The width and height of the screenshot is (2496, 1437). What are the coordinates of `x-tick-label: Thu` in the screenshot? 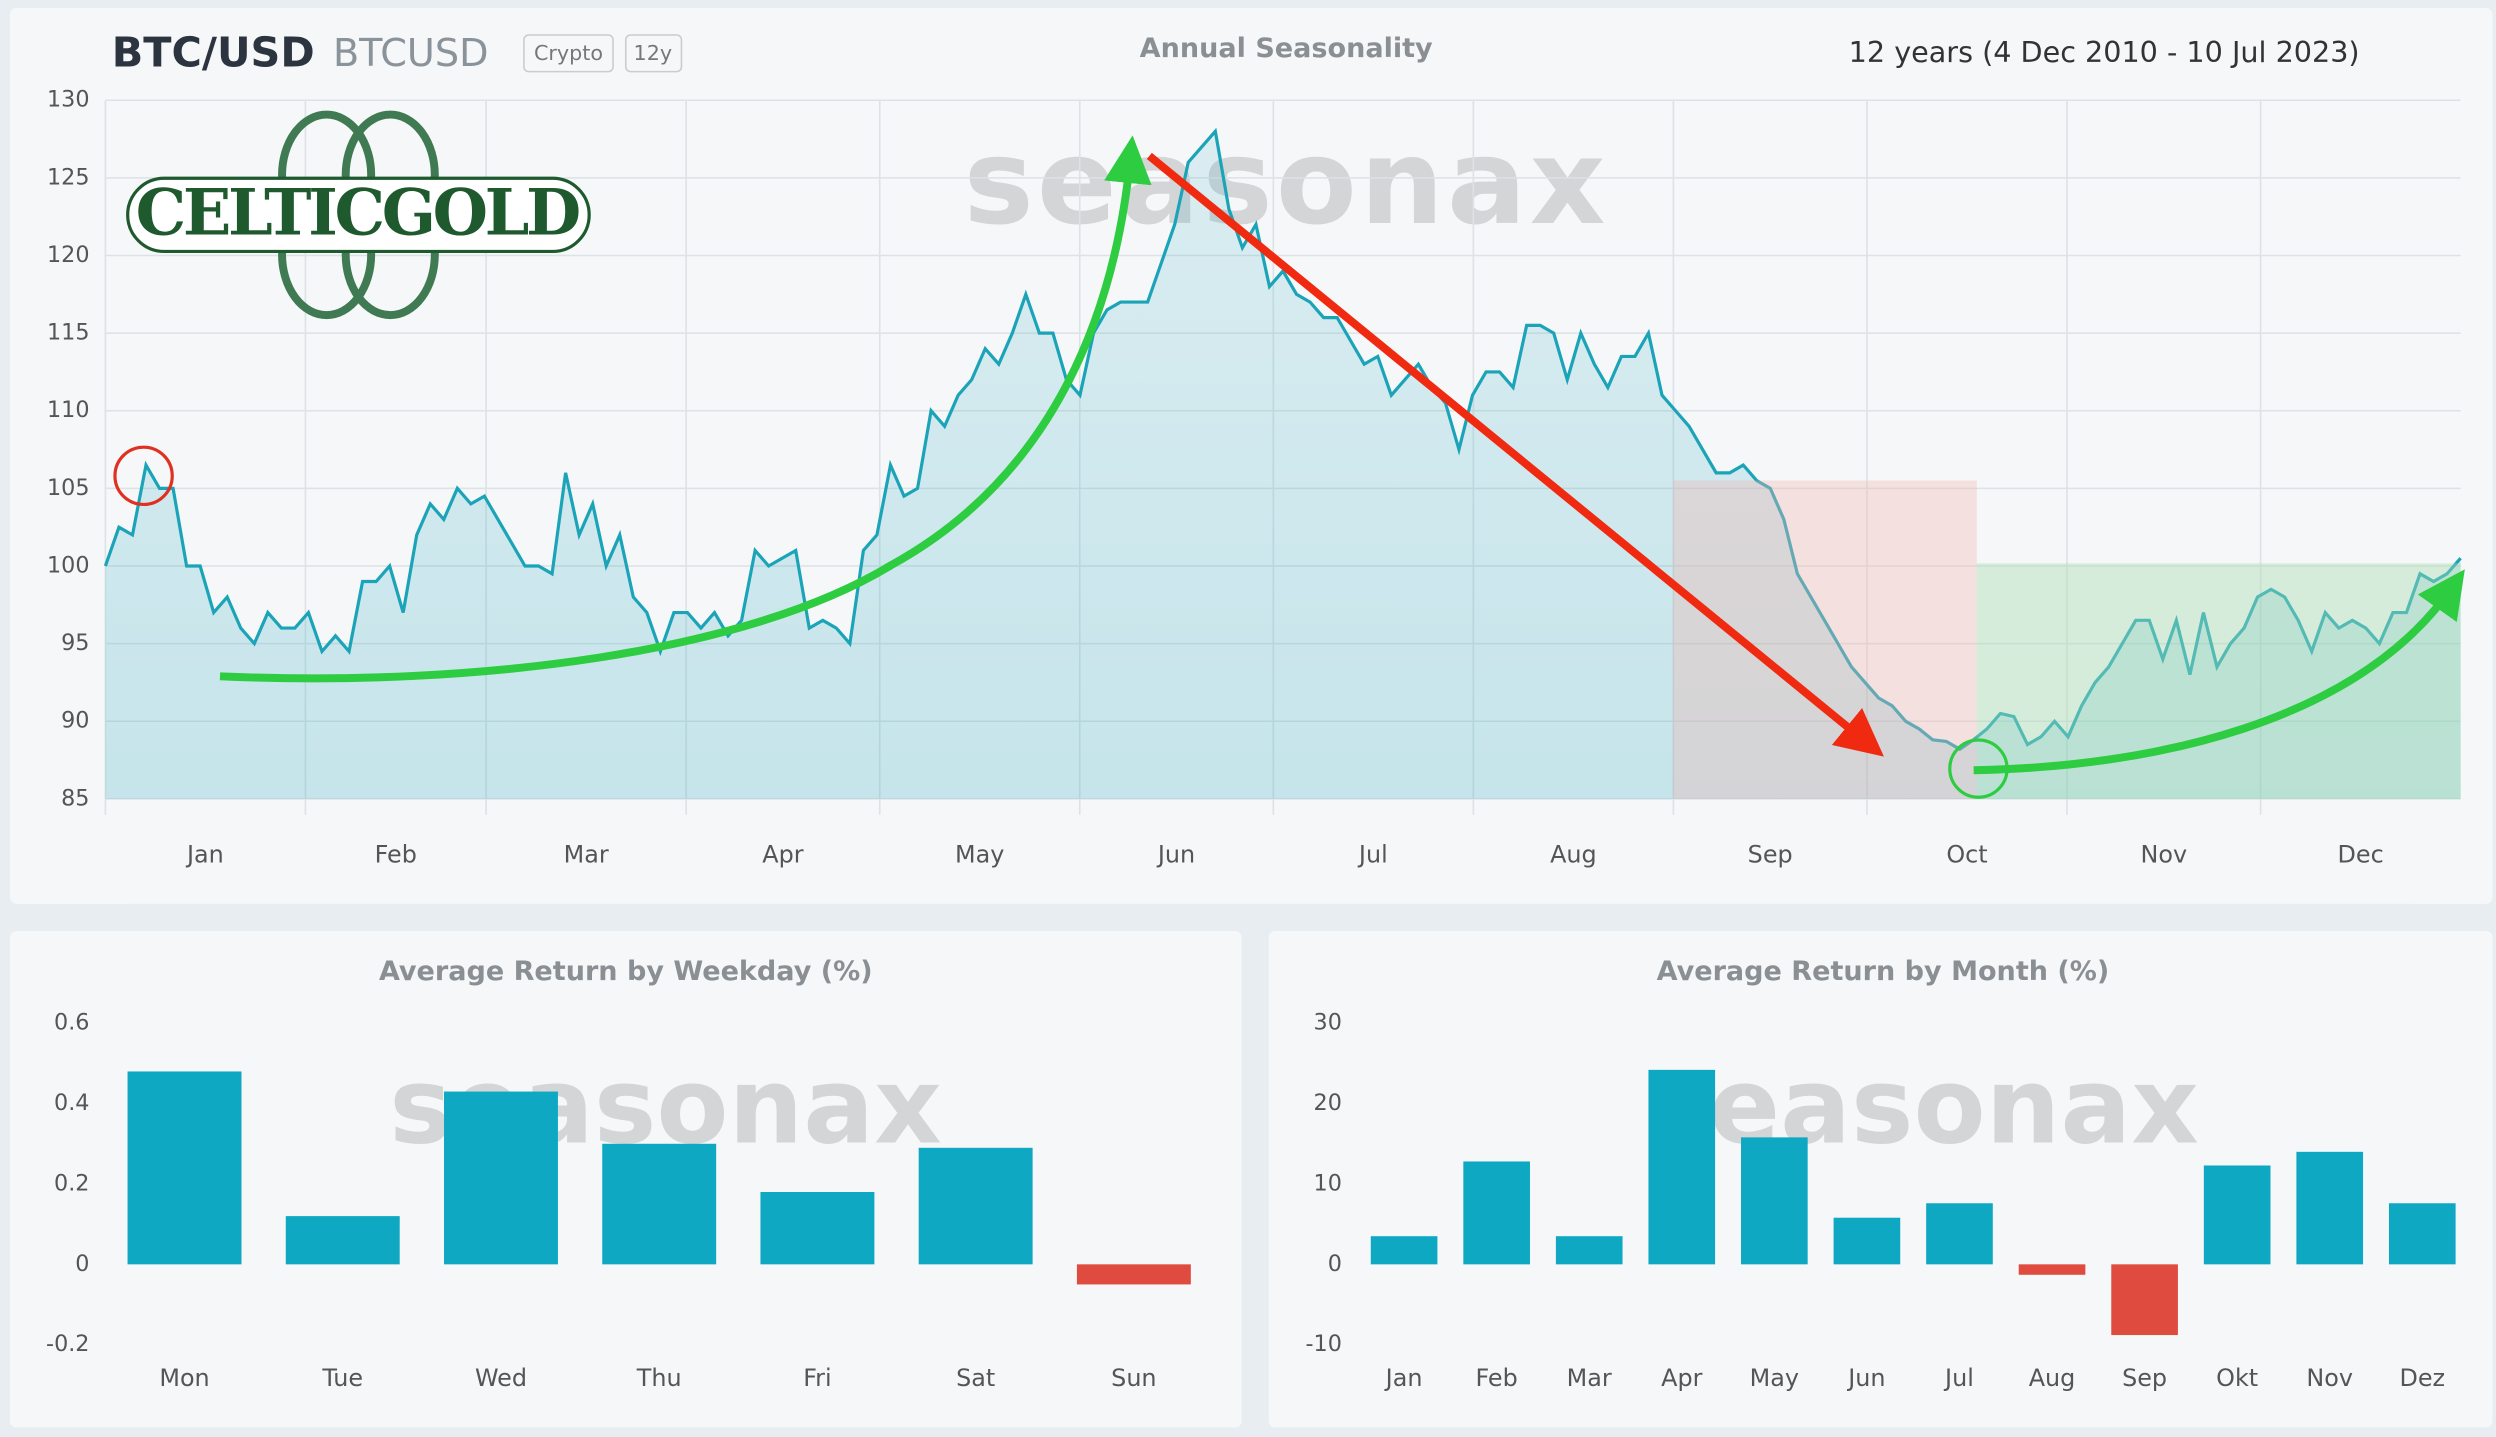 It's located at (659, 1378).